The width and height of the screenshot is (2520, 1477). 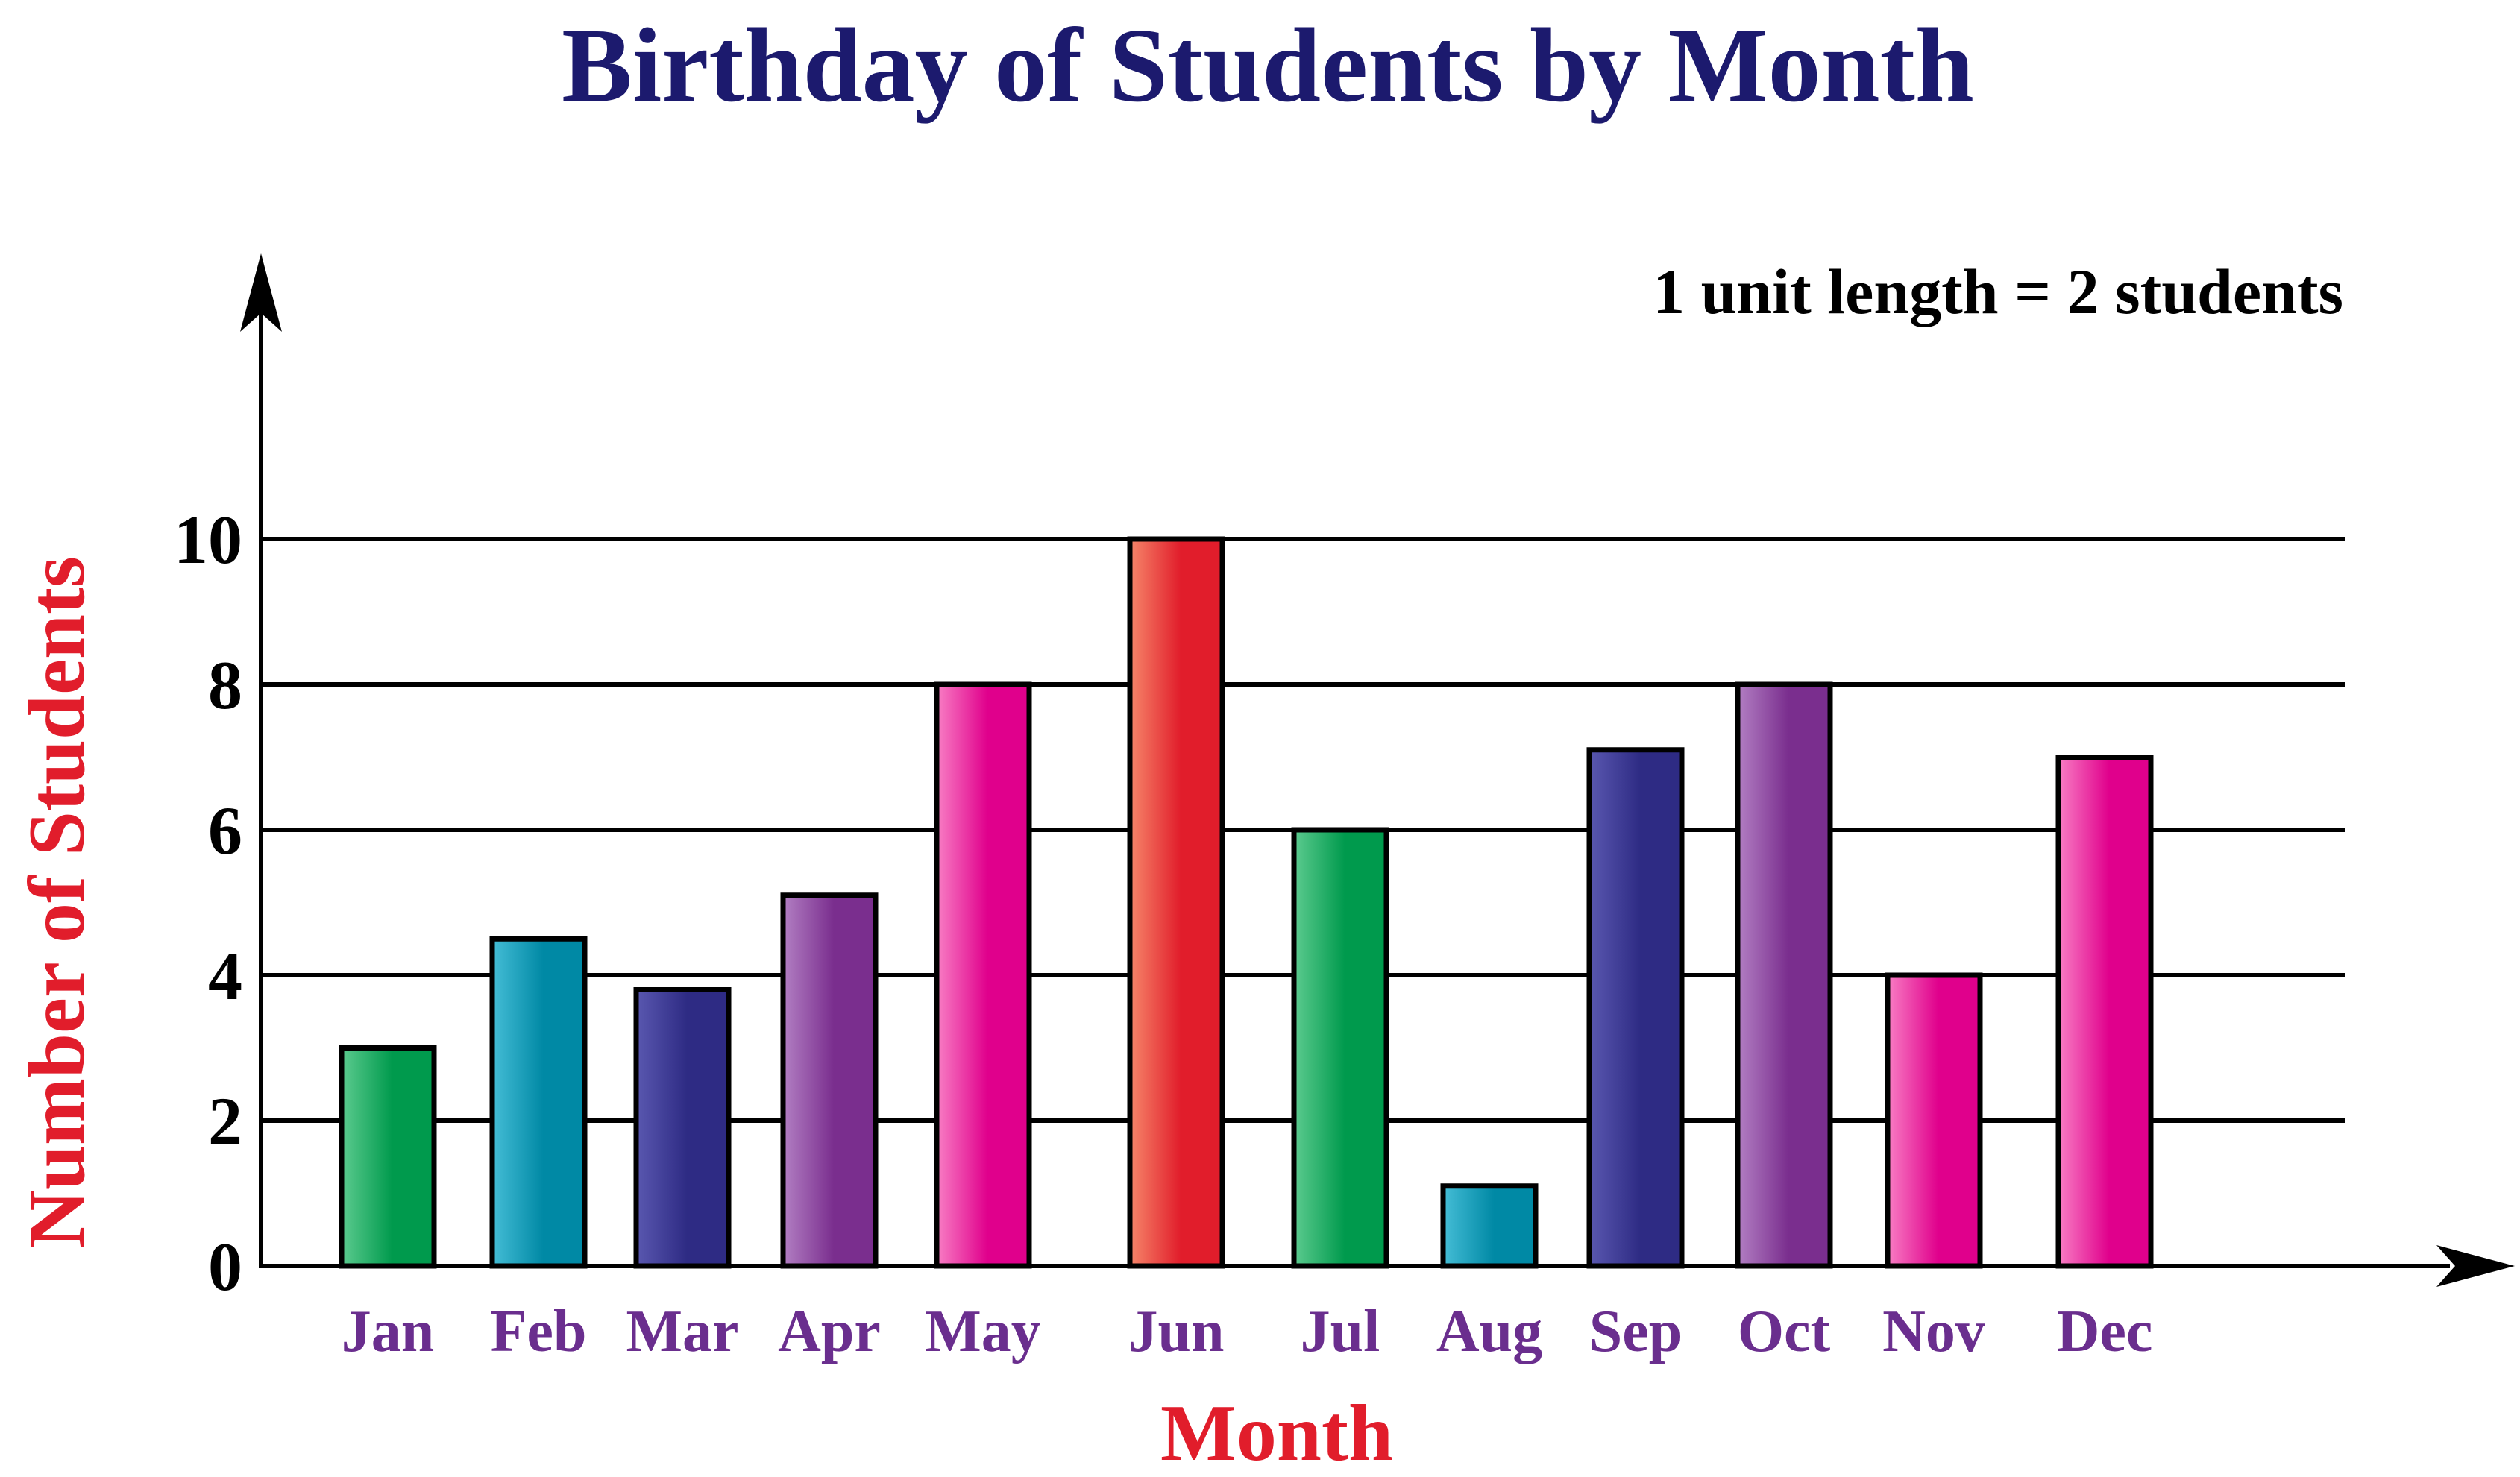 I want to click on y-tick-label: 6, so click(x=225, y=831).